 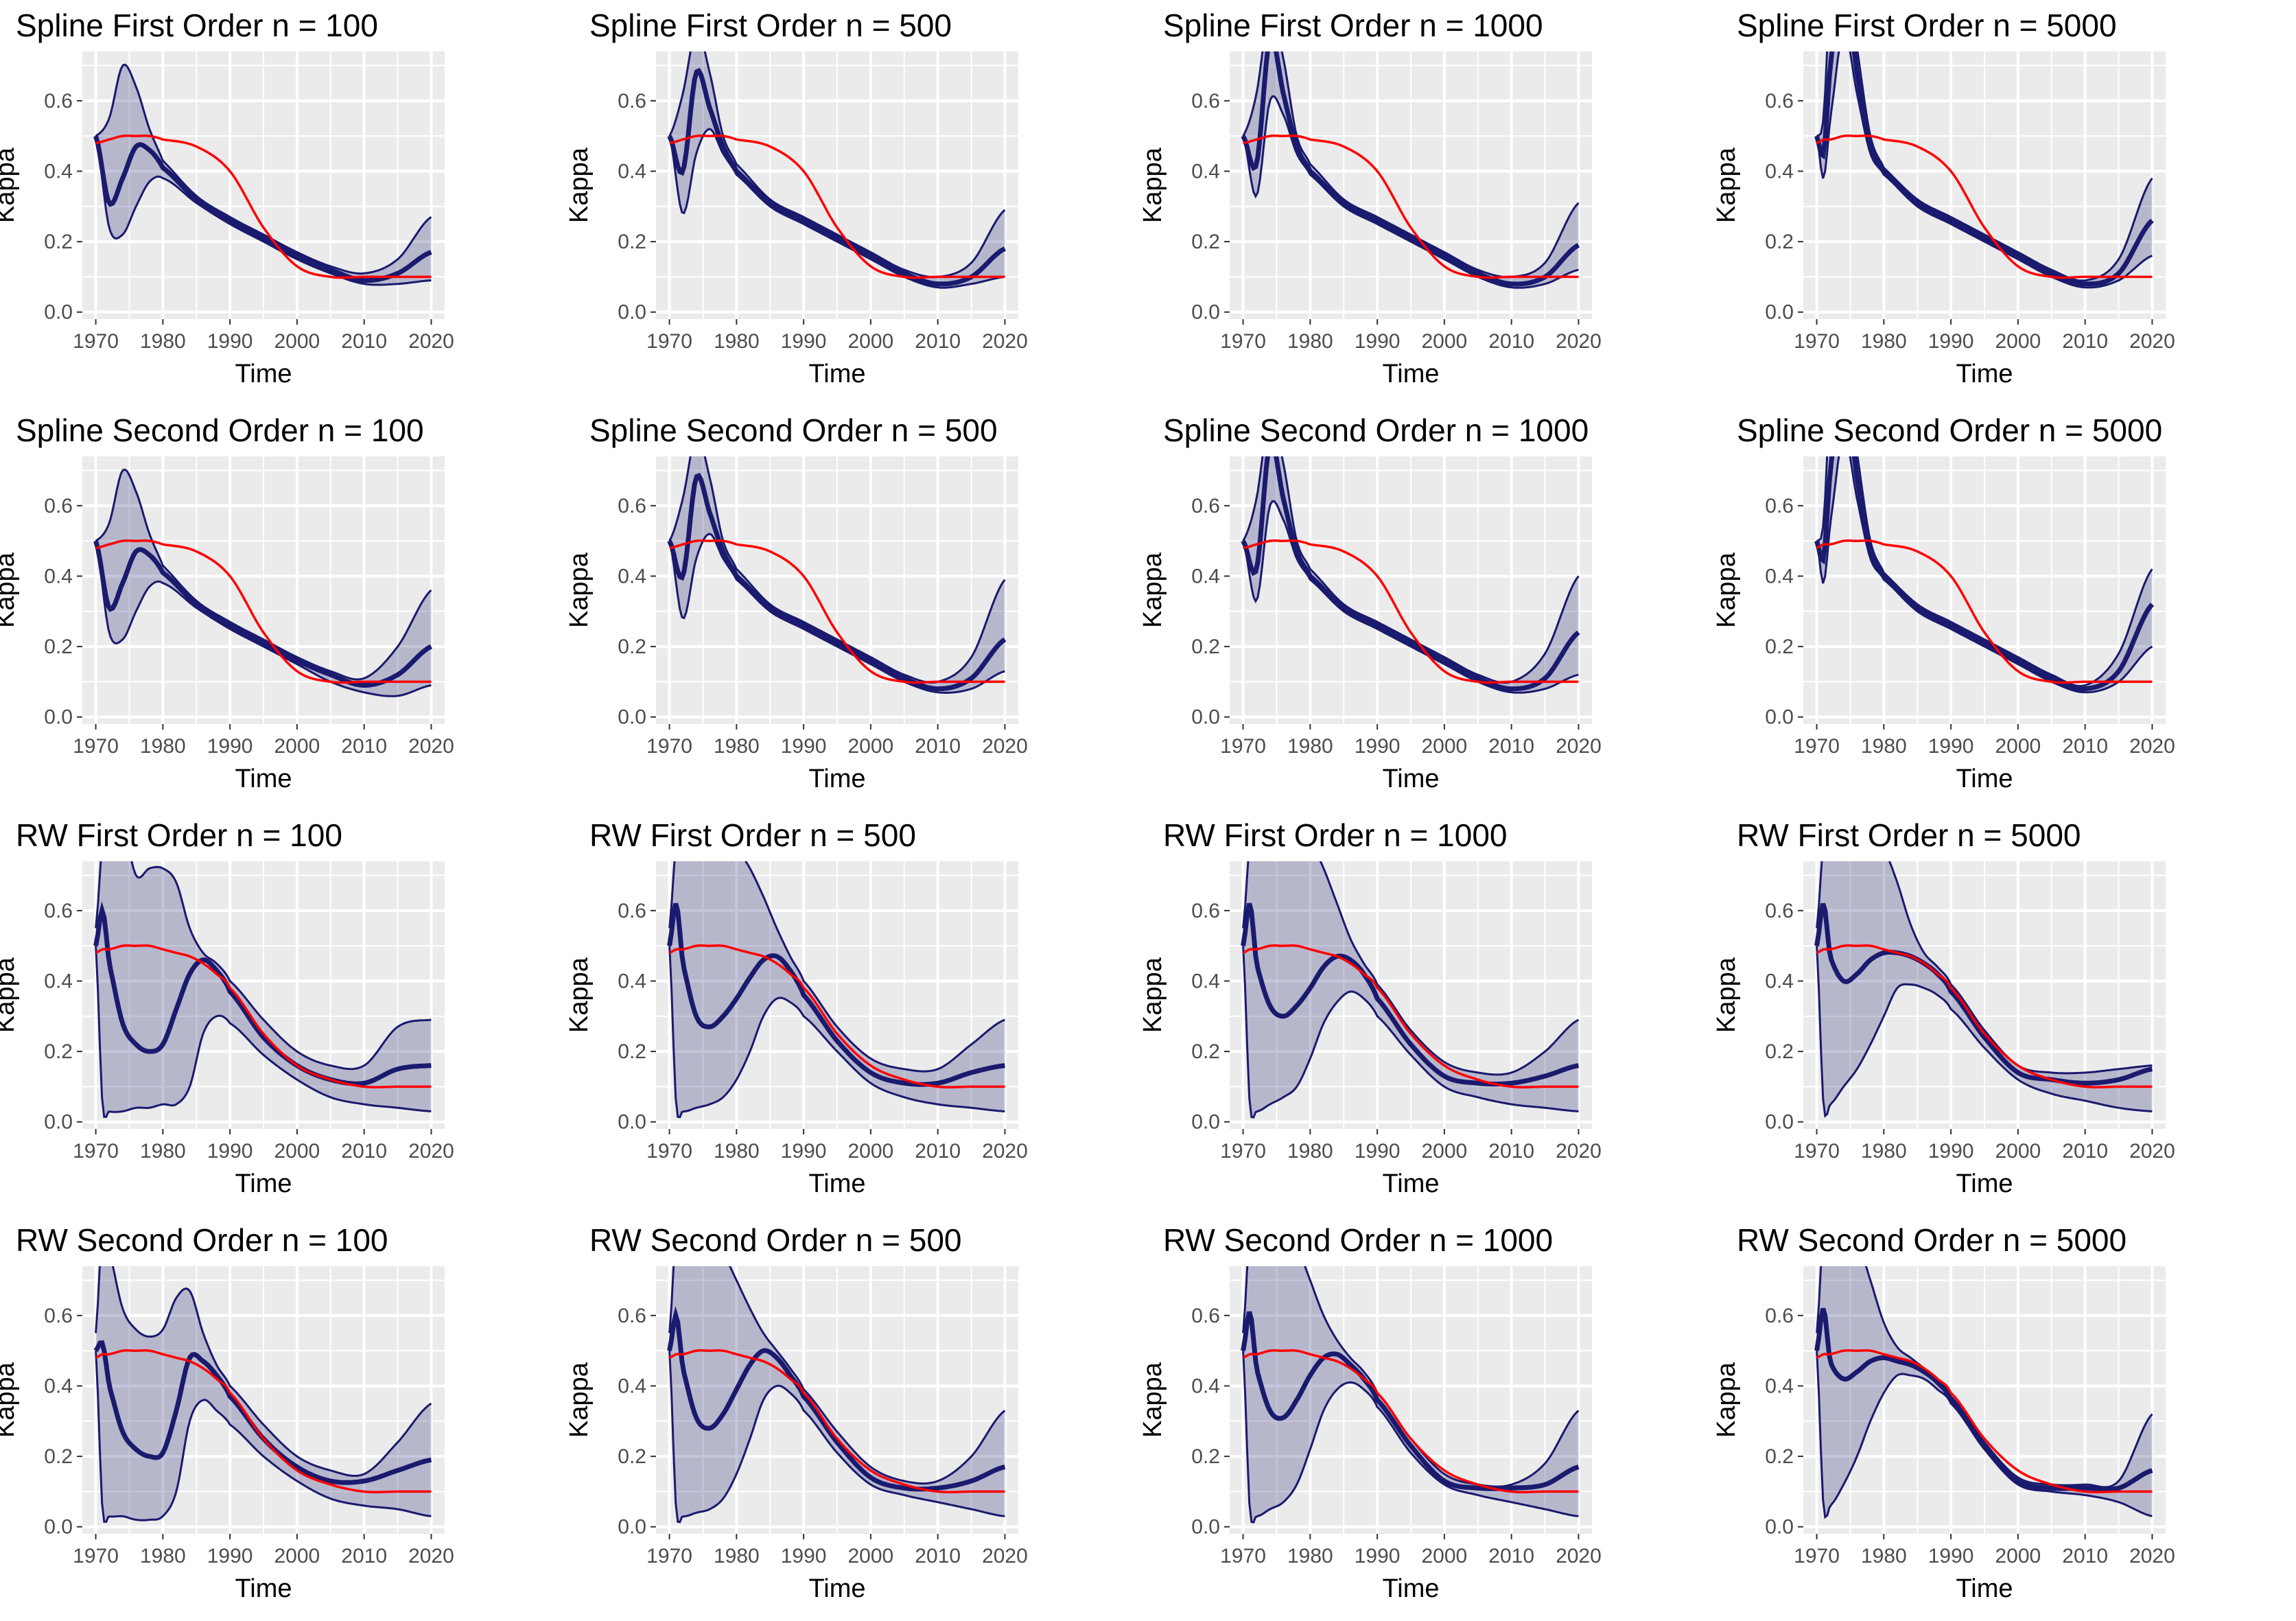 I want to click on panel-title: Spline Second Order n = 5000, so click(x=1949, y=430).